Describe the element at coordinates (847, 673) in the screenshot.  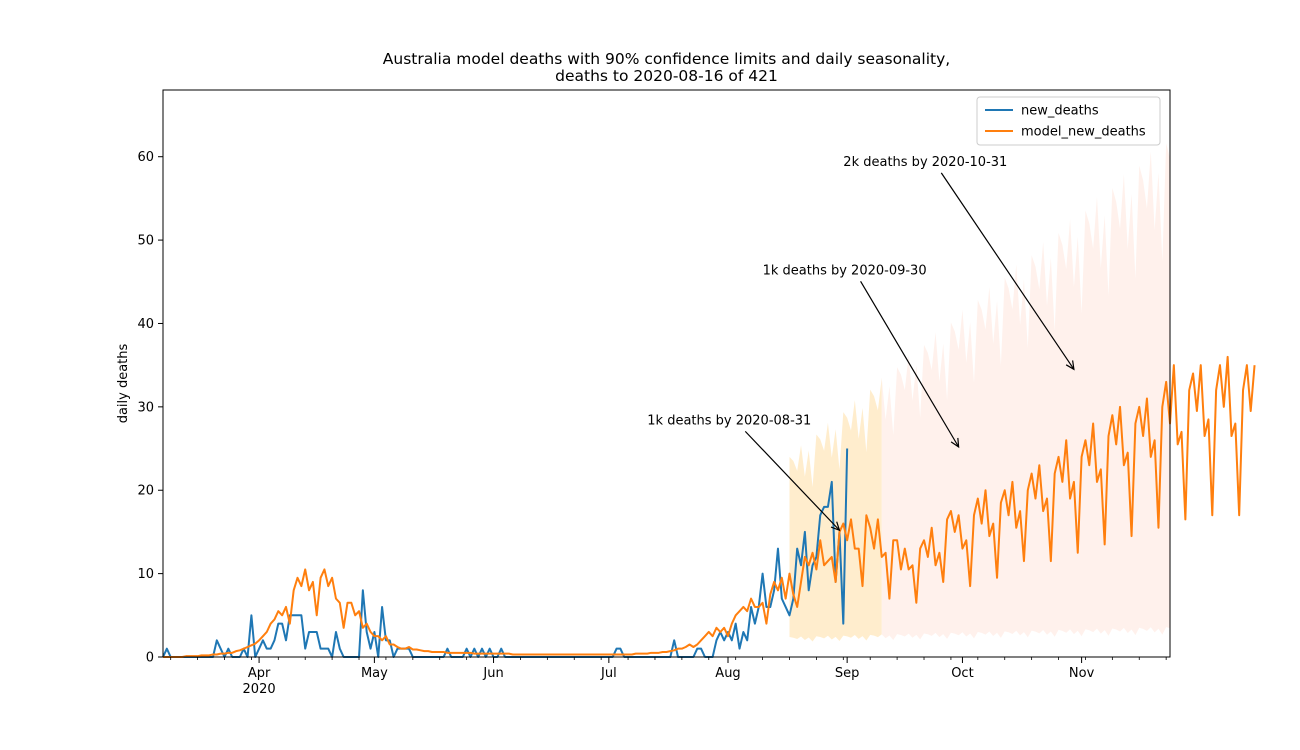
I see `x-tick-label: Sep` at that location.